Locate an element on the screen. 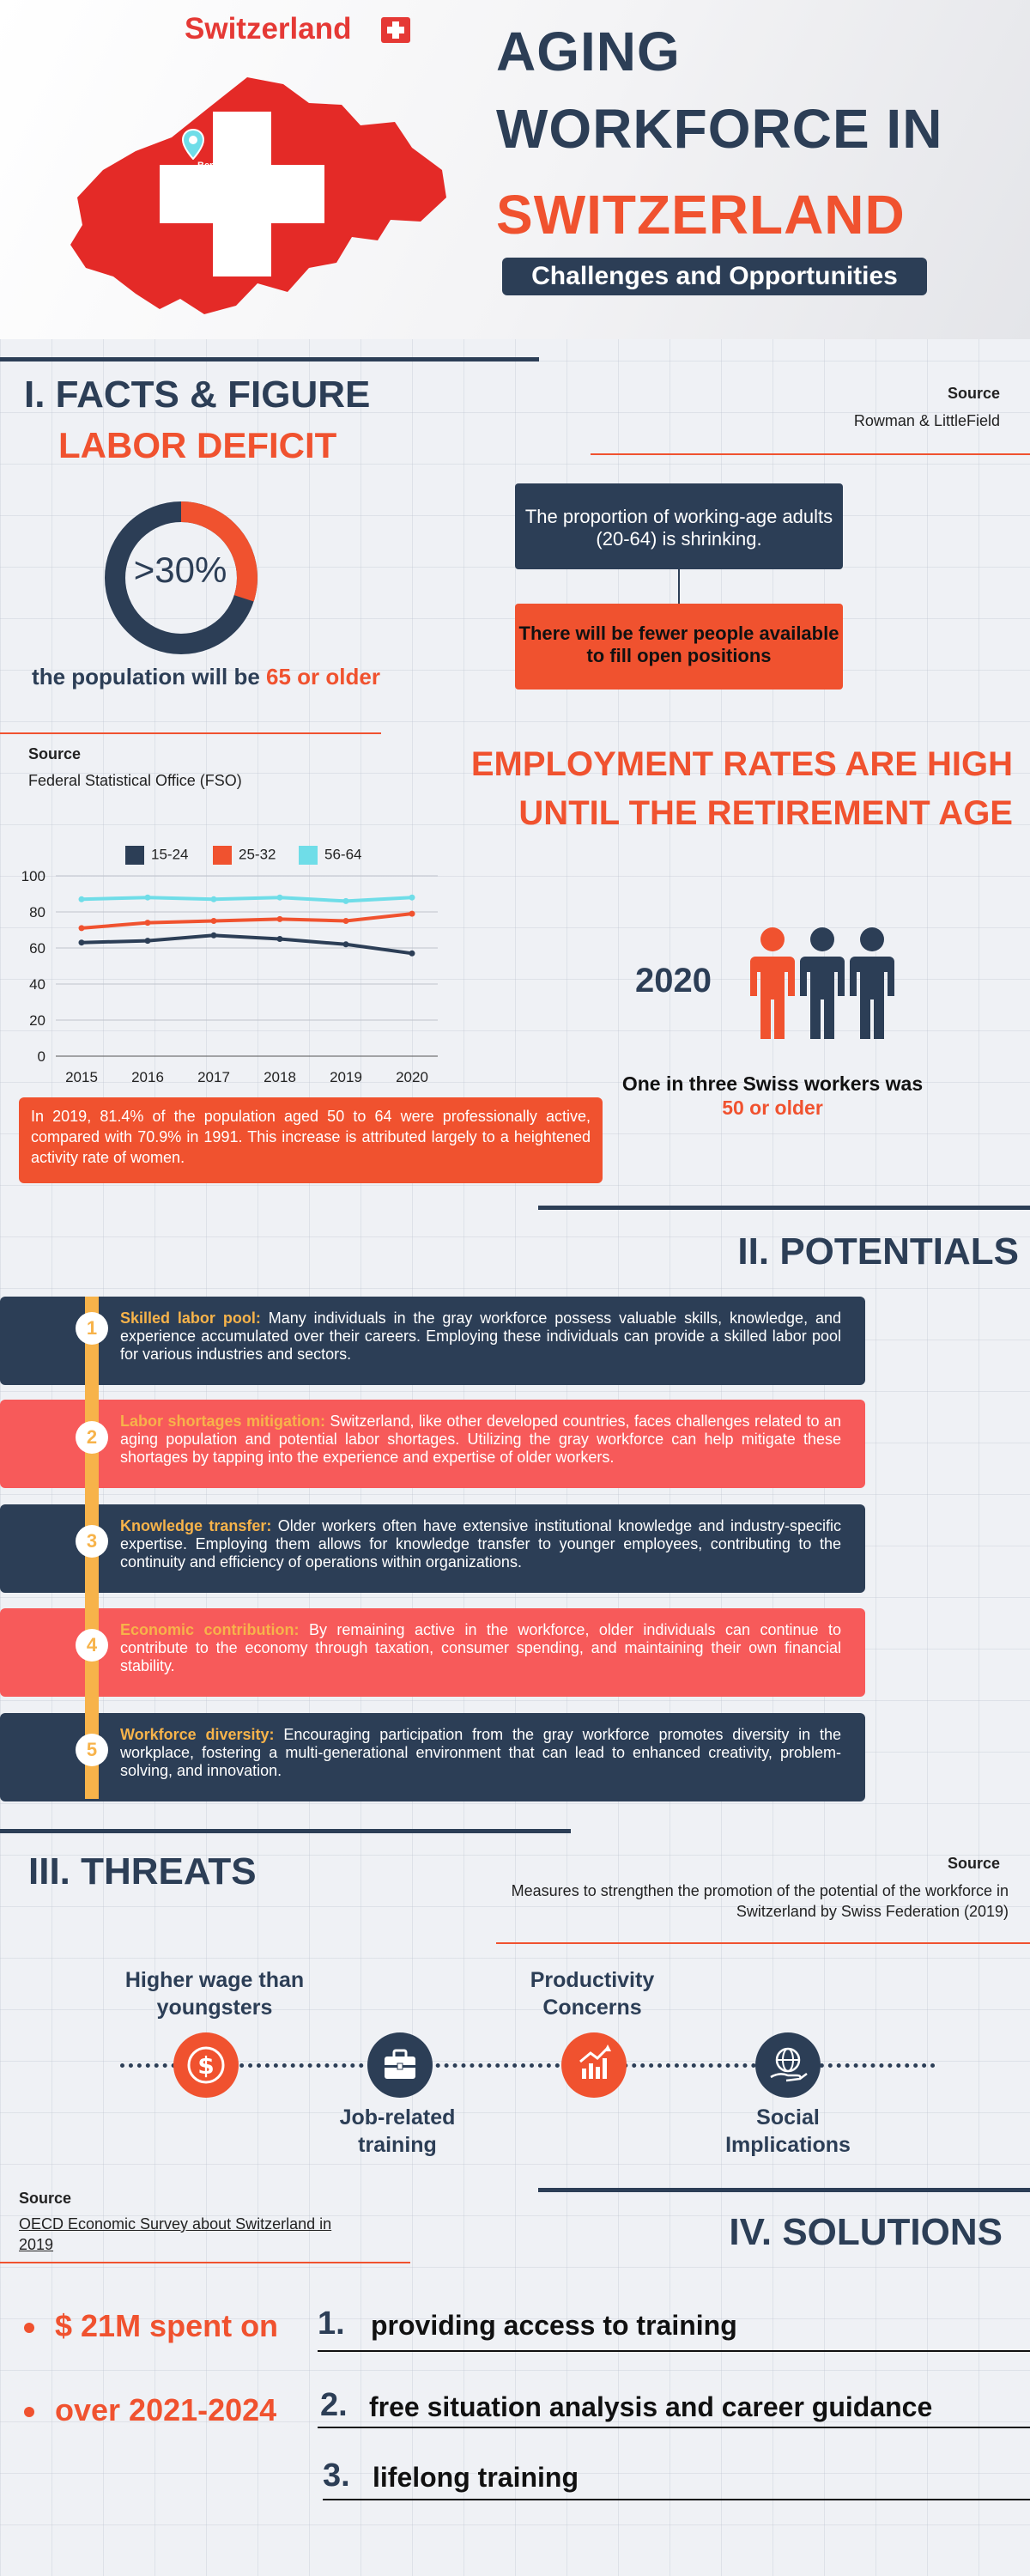 The image size is (1030, 2576). fso-source-text: Federal Statistical Office (FSO) is located at coordinates (135, 781).